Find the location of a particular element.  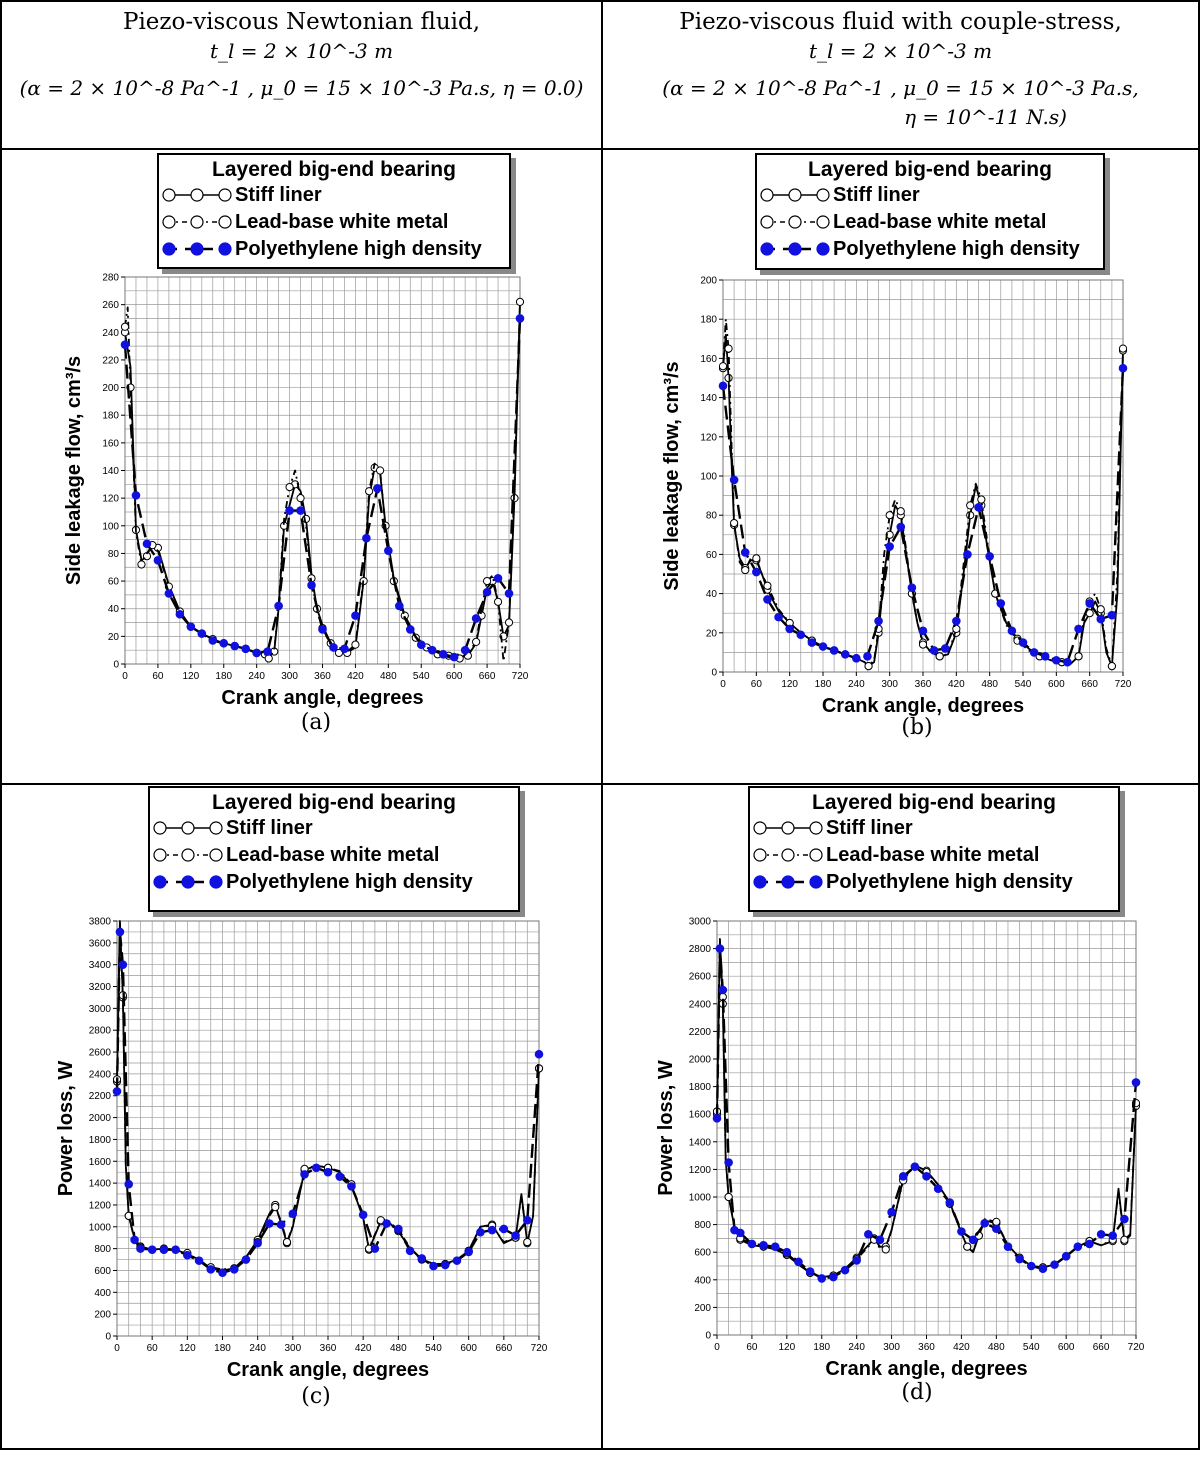

header-left-line1: Piezo-viscous Newtonian fluid, is located at coordinates (301, 22).